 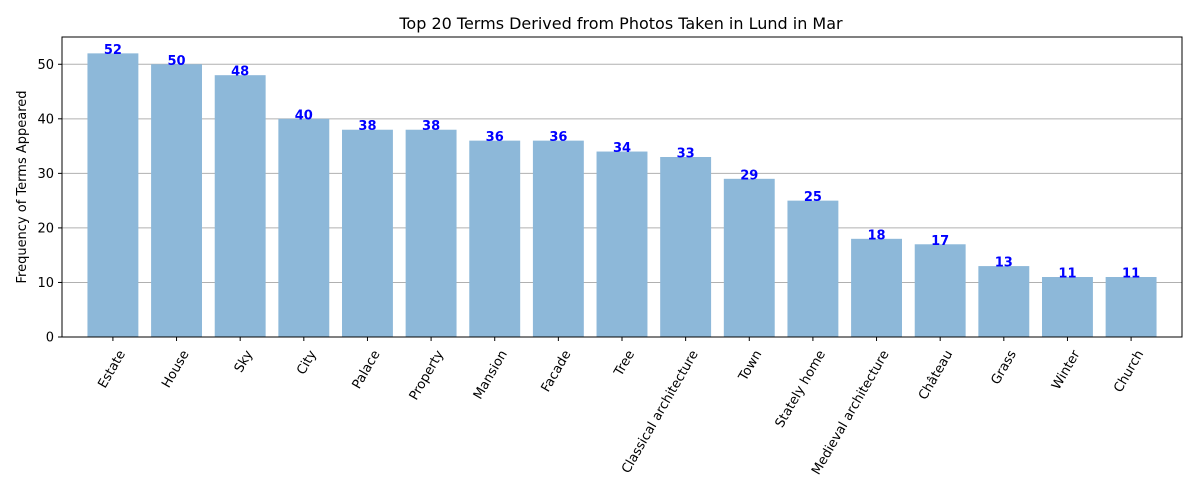 What do you see at coordinates (175, 369) in the screenshot?
I see `x-tick-label: House` at bounding box center [175, 369].